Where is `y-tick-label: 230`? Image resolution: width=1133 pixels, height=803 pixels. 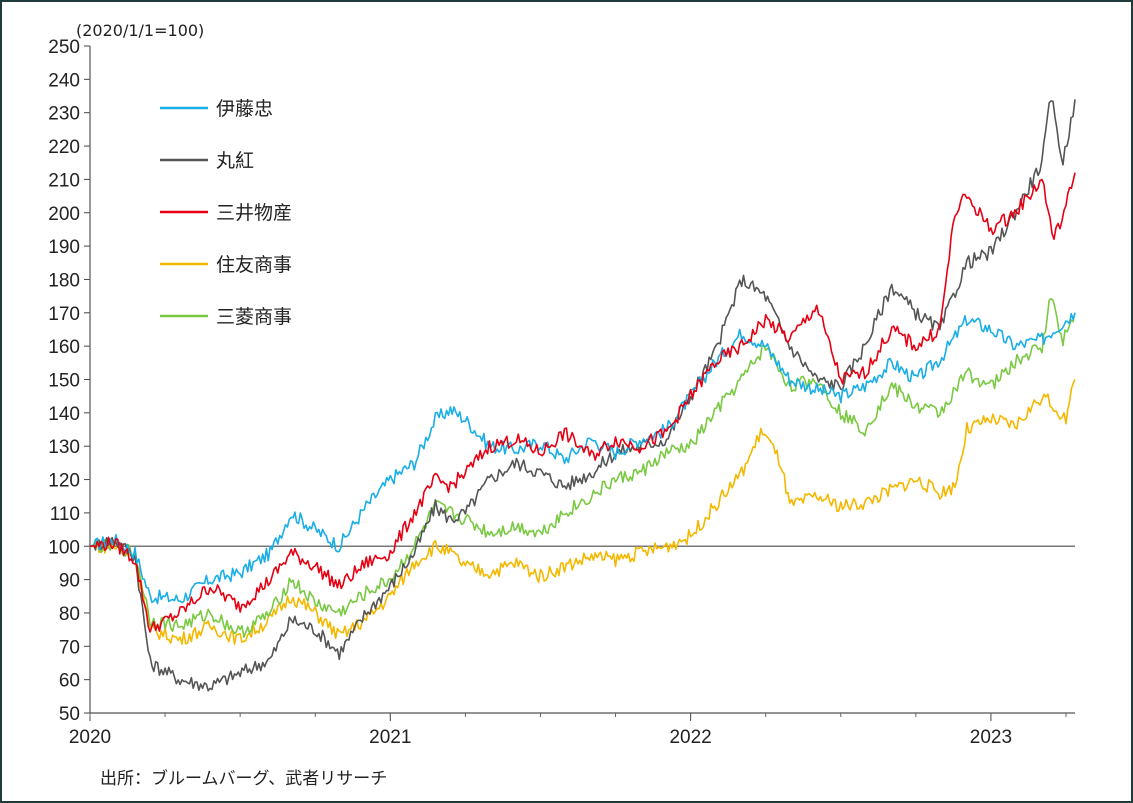 y-tick-label: 230 is located at coordinates (64, 114).